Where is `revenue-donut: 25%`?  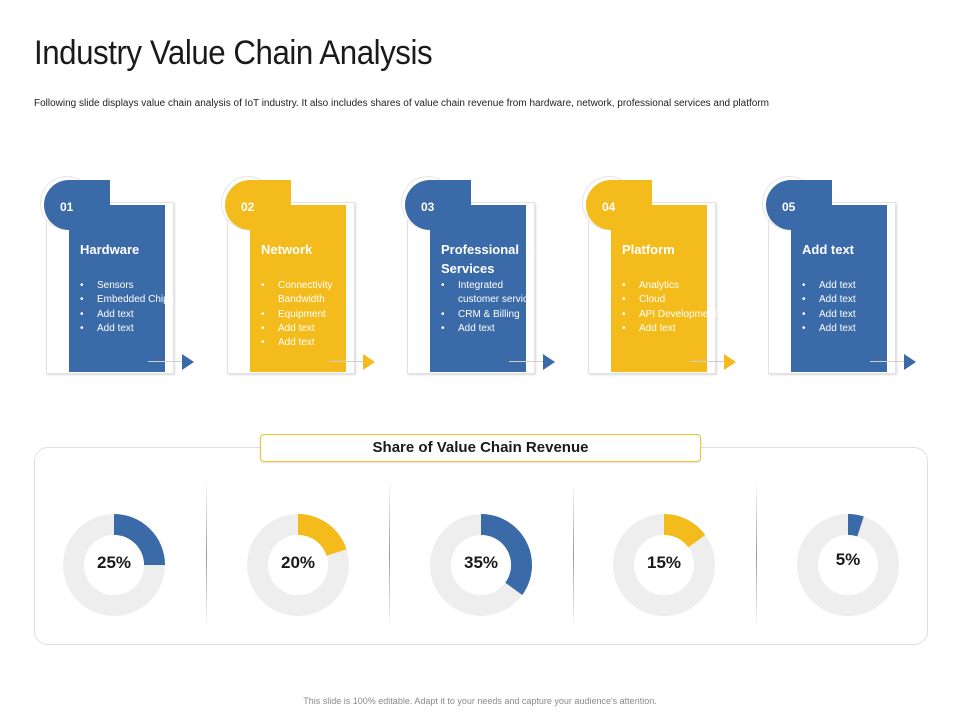 revenue-donut: 25% is located at coordinates (114, 565).